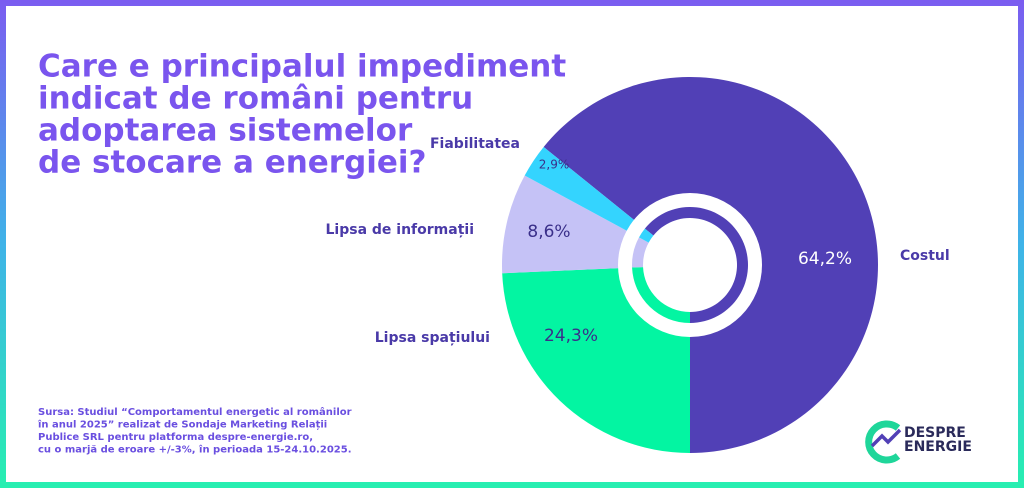 The image size is (1024, 492). Describe the element at coordinates (938, 447) in the screenshot. I see `logo-line: ENERGIE` at that location.